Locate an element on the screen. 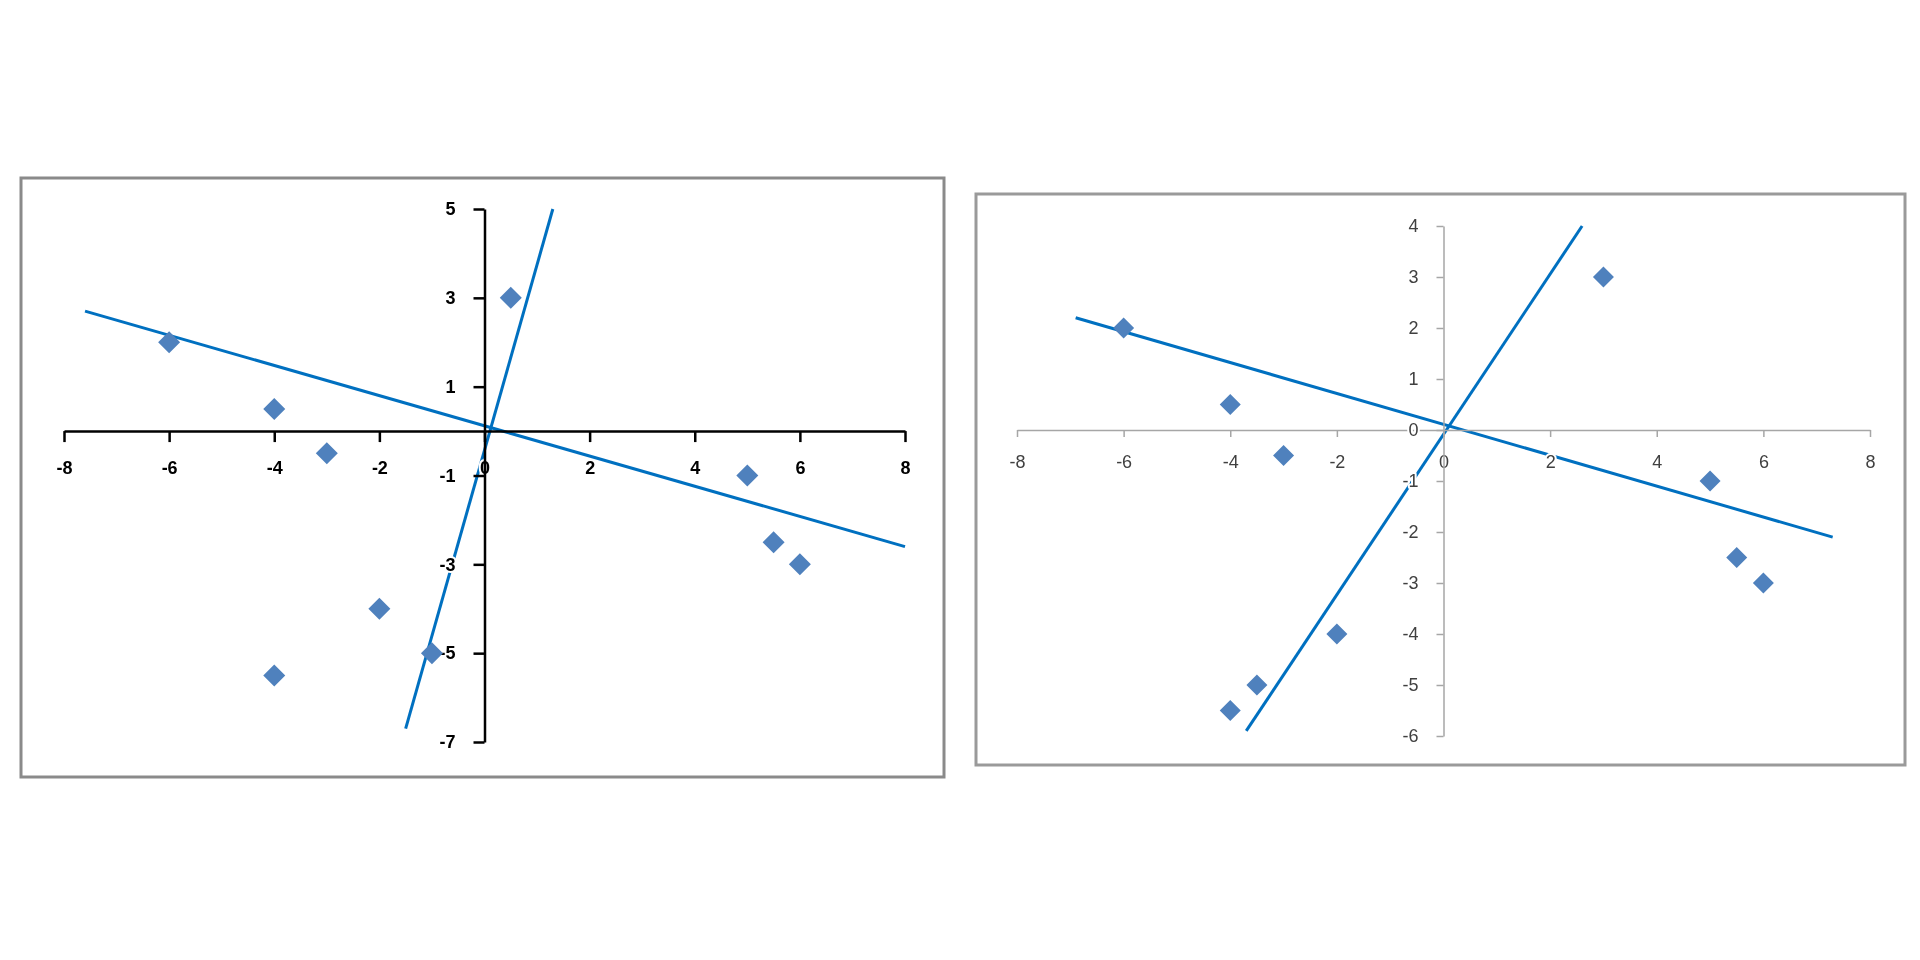 This screenshot has width=1920, height=960. y-tick-label: -7 is located at coordinates (447, 742).